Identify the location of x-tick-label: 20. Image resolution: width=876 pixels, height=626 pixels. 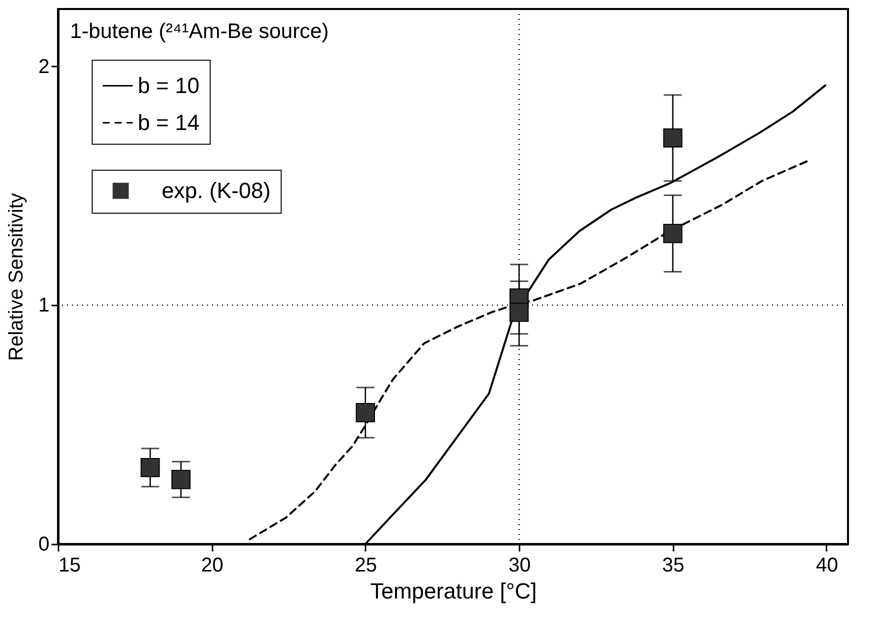
(212, 565).